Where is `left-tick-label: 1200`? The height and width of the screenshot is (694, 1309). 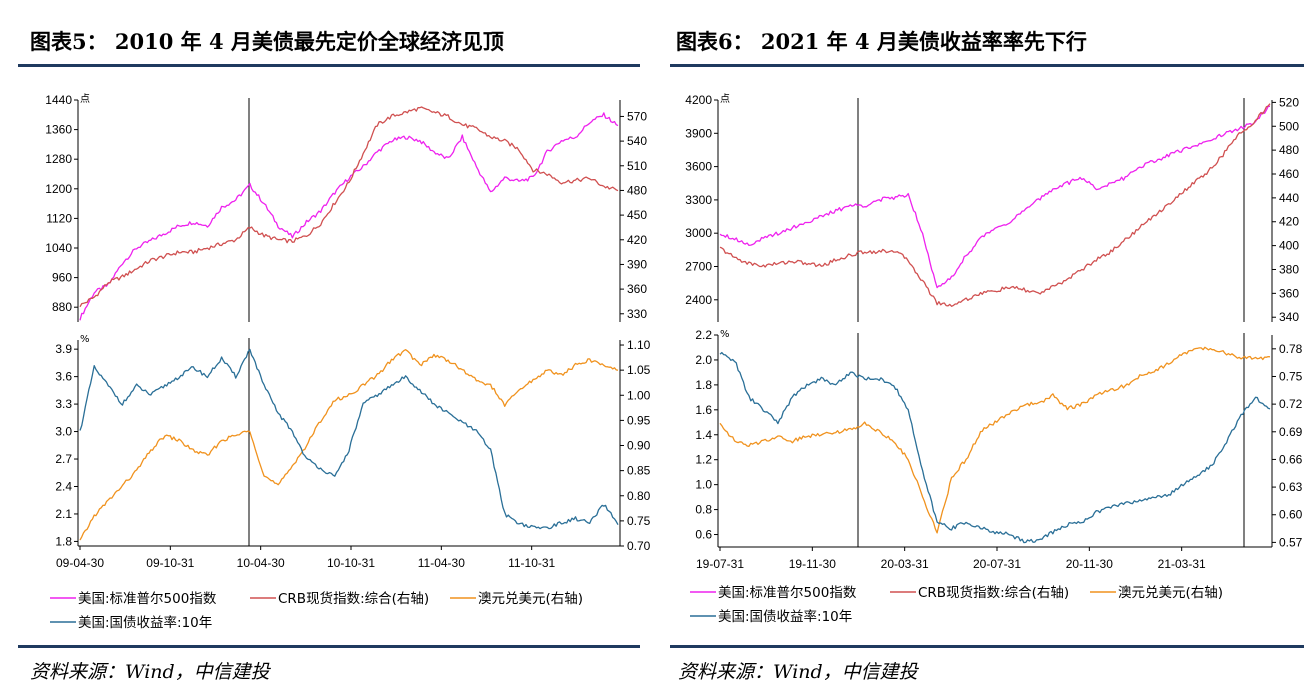 left-tick-label: 1200 is located at coordinates (58, 189).